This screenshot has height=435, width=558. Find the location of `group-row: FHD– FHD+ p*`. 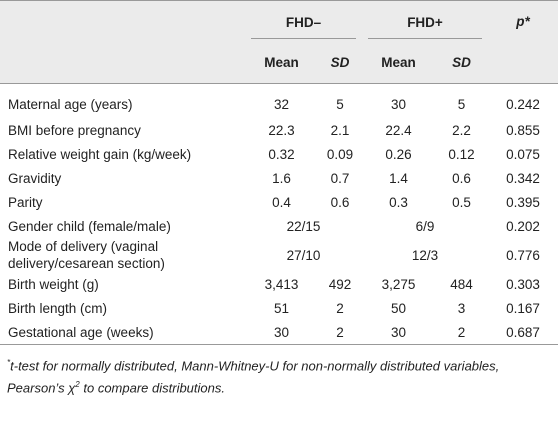

group-row: FHD– FHD+ p* is located at coordinates (279, 21).